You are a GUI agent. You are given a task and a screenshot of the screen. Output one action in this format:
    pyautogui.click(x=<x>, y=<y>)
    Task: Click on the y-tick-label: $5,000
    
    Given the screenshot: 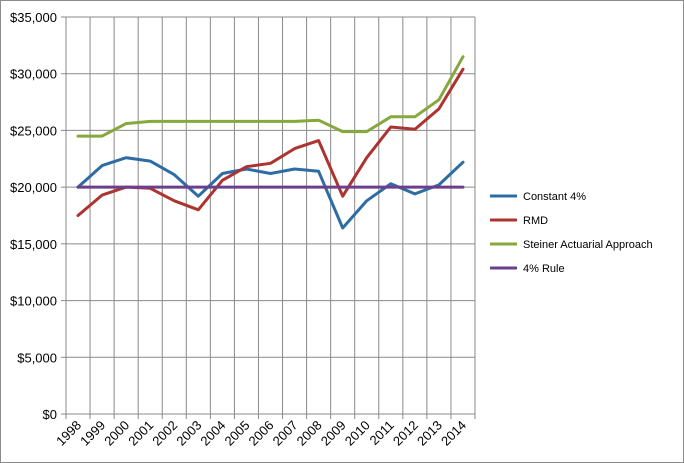 What is the action you would take?
    pyautogui.click(x=37, y=357)
    